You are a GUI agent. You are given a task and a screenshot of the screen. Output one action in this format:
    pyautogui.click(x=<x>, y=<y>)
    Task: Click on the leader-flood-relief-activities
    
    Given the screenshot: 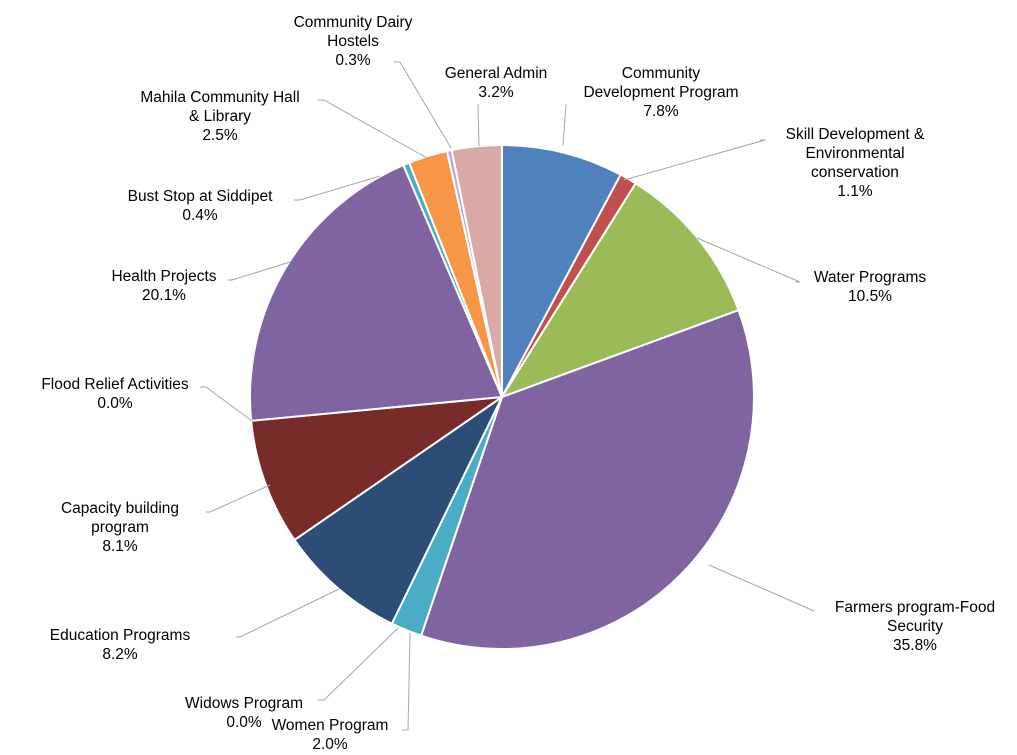 What is the action you would take?
    pyautogui.click(x=226, y=404)
    